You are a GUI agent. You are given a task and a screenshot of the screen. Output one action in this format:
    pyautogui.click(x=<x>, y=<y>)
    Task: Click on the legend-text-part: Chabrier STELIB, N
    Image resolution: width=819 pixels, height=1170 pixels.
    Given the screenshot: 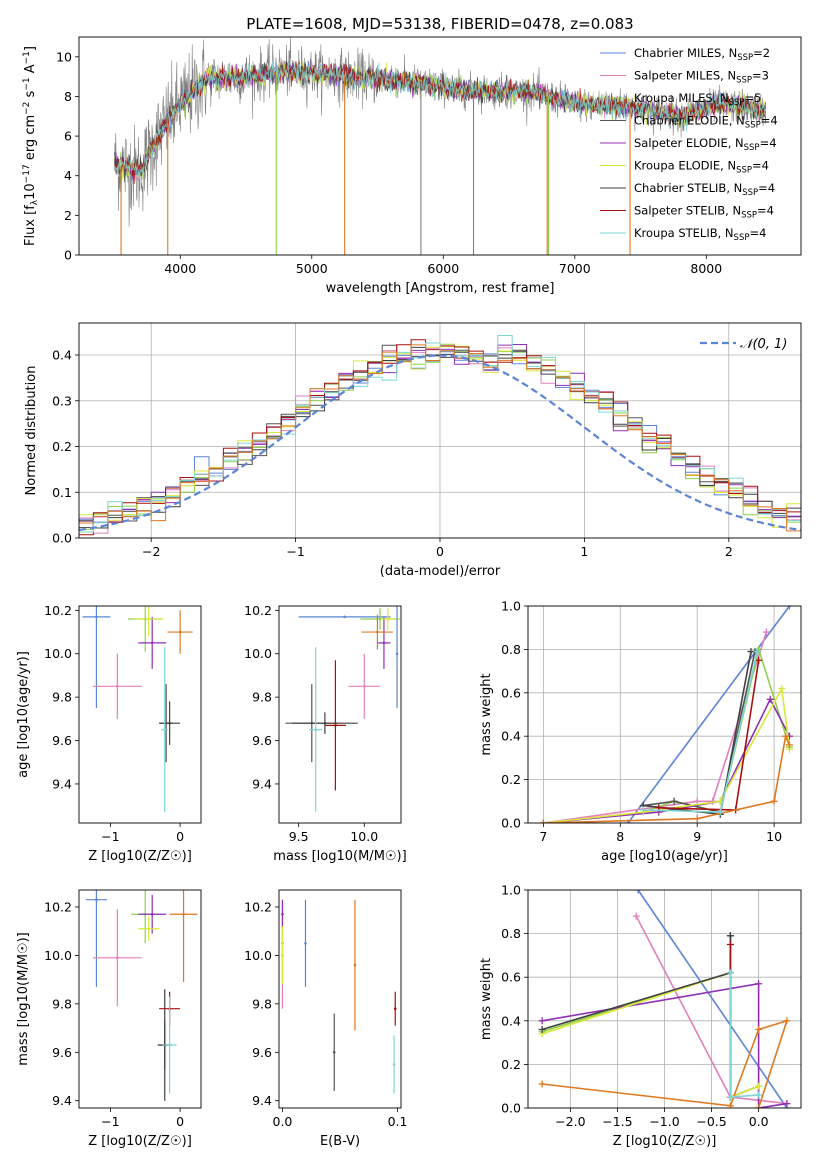 What is the action you would take?
    pyautogui.click(x=688, y=188)
    